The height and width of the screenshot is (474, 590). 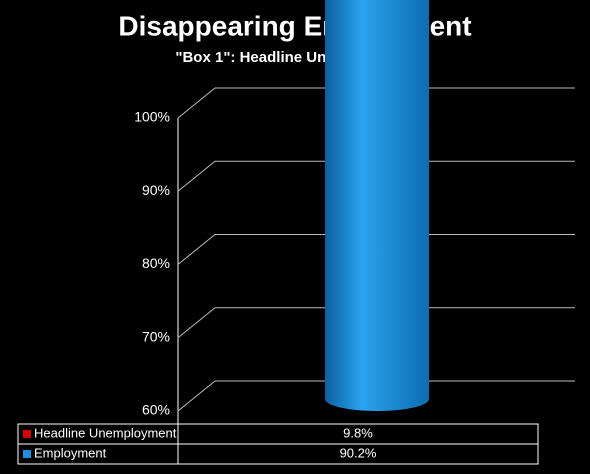 What do you see at coordinates (358, 432) in the screenshot?
I see `table-value: 9.8%` at bounding box center [358, 432].